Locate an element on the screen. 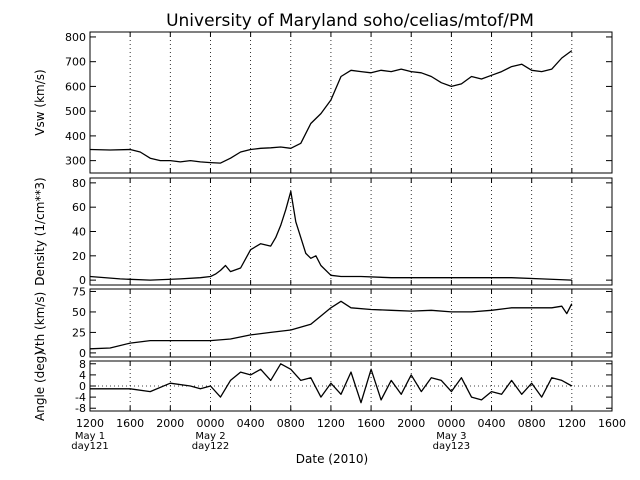 The image size is (640, 480). y-tick-label: 25 is located at coordinates (79, 332).